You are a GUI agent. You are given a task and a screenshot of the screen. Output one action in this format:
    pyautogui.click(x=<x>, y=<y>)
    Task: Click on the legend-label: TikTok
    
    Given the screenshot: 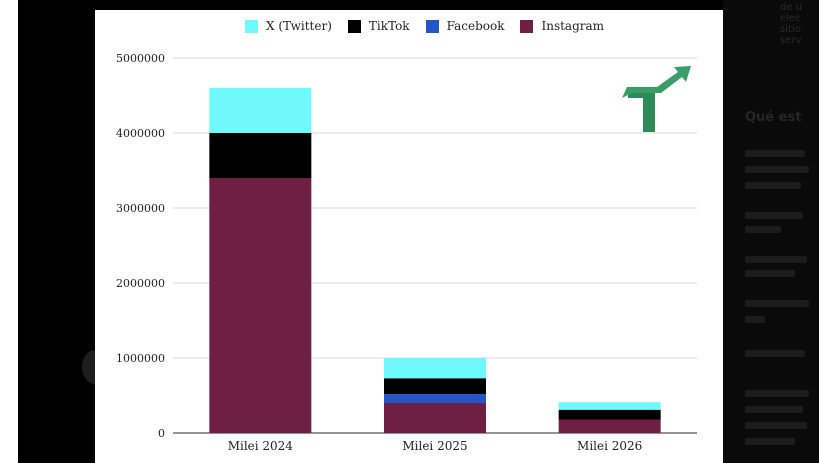 What is the action you would take?
    pyautogui.click(x=389, y=26)
    